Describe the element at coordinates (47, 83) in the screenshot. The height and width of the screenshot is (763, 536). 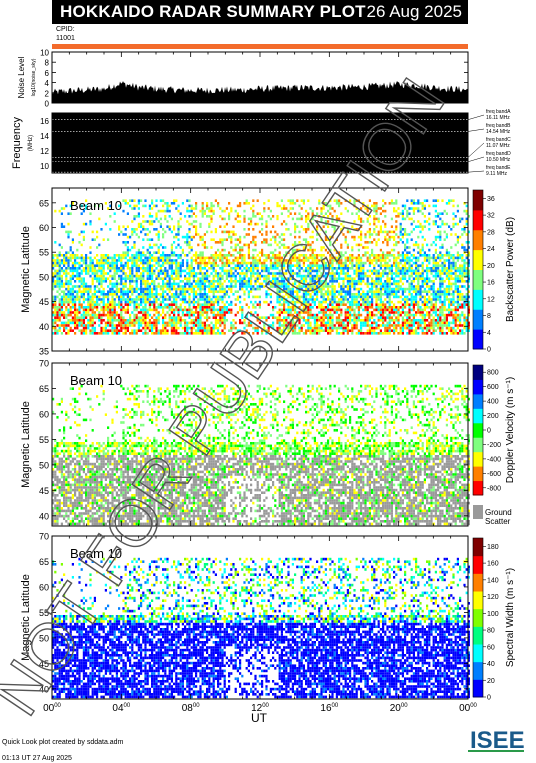
I see `y-tick-label: 4` at that location.